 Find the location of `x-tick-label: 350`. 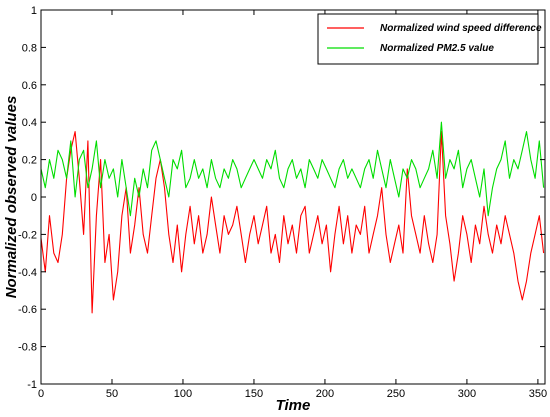

x-tick-label: 350 is located at coordinates (538, 394).